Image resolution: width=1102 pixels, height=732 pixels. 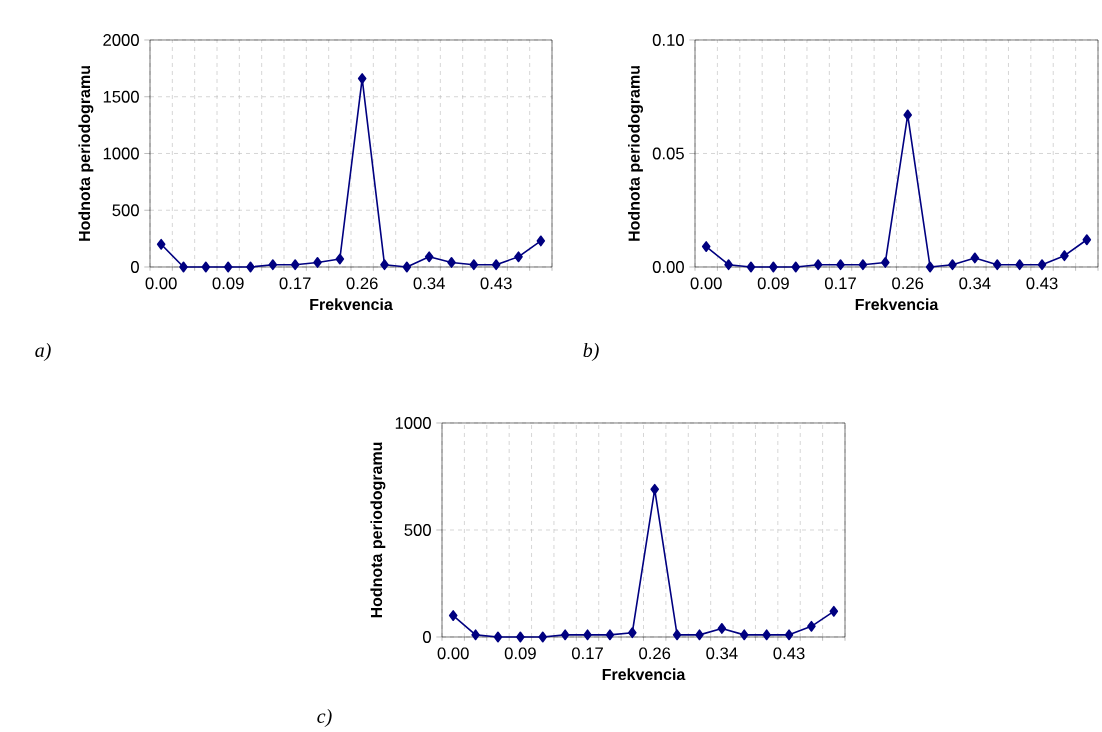 I want to click on y-tick-label: 0.10, so click(x=668, y=40).